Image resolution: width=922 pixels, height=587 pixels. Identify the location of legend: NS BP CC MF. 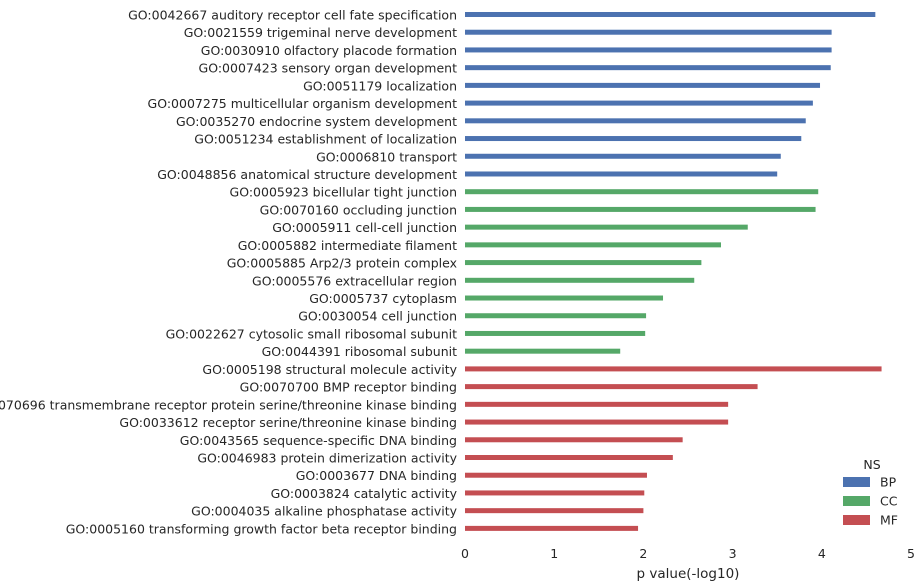
(870, 492).